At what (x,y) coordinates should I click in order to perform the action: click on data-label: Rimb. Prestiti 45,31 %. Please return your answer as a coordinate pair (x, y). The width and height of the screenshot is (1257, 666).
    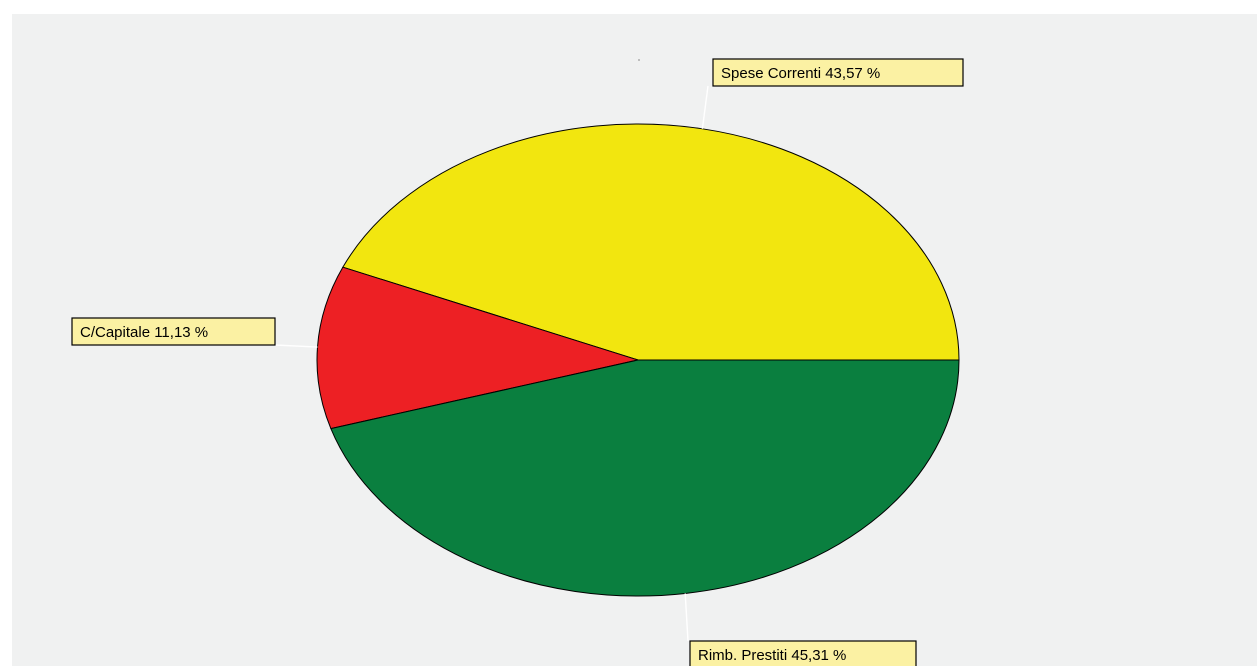
    Looking at the image, I should click on (803, 653).